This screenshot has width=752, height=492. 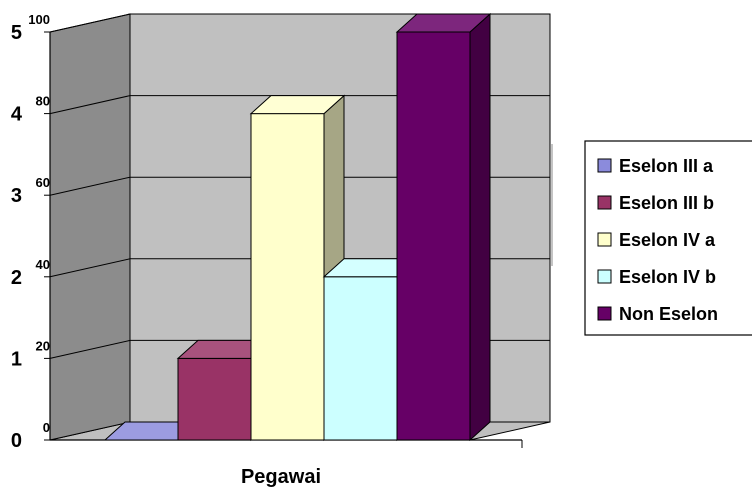 I want to click on y-tick-label: 4, so click(x=17, y=115).